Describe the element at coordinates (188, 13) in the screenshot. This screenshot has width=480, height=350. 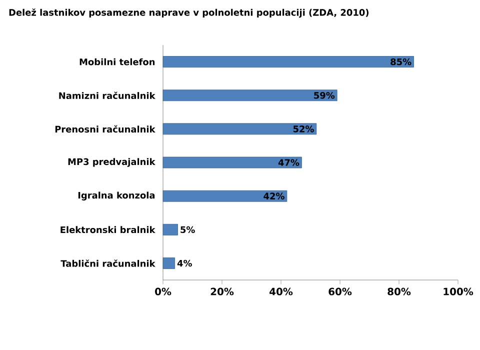
I see `chart-title: Delež lastnikov posamezne naprave v polnoletni populaciji (ZDA, 2010)` at that location.